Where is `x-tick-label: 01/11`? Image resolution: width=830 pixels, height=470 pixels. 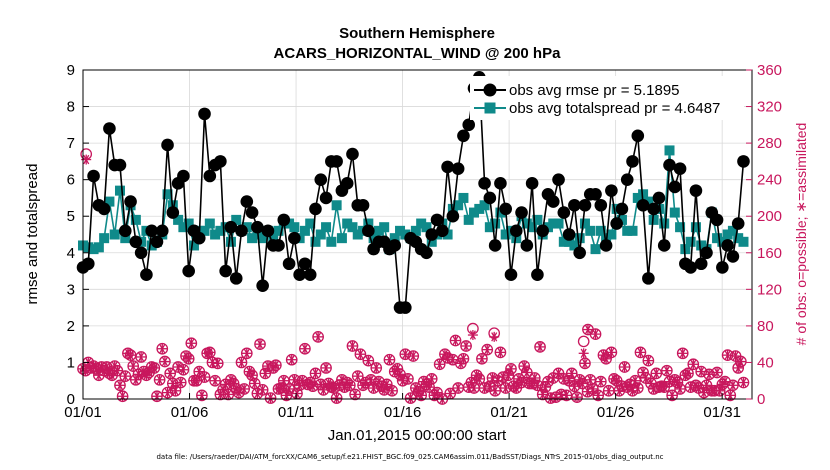 x-tick-label: 01/11 is located at coordinates (296, 412).